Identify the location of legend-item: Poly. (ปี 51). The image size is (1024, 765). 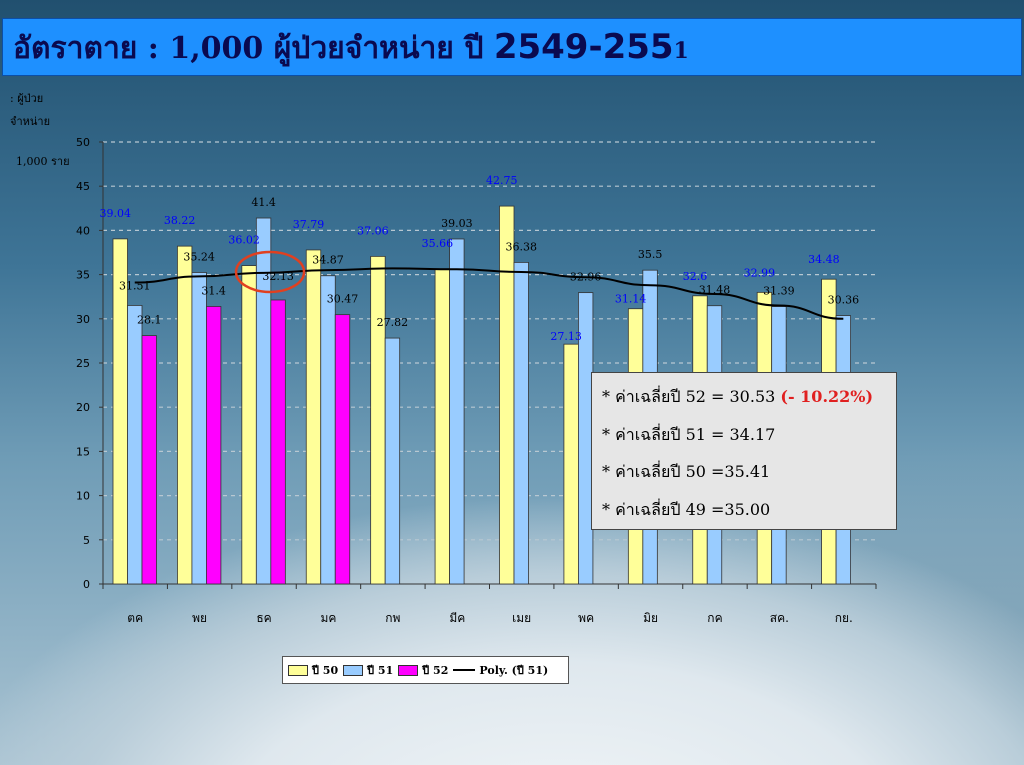
(500, 670).